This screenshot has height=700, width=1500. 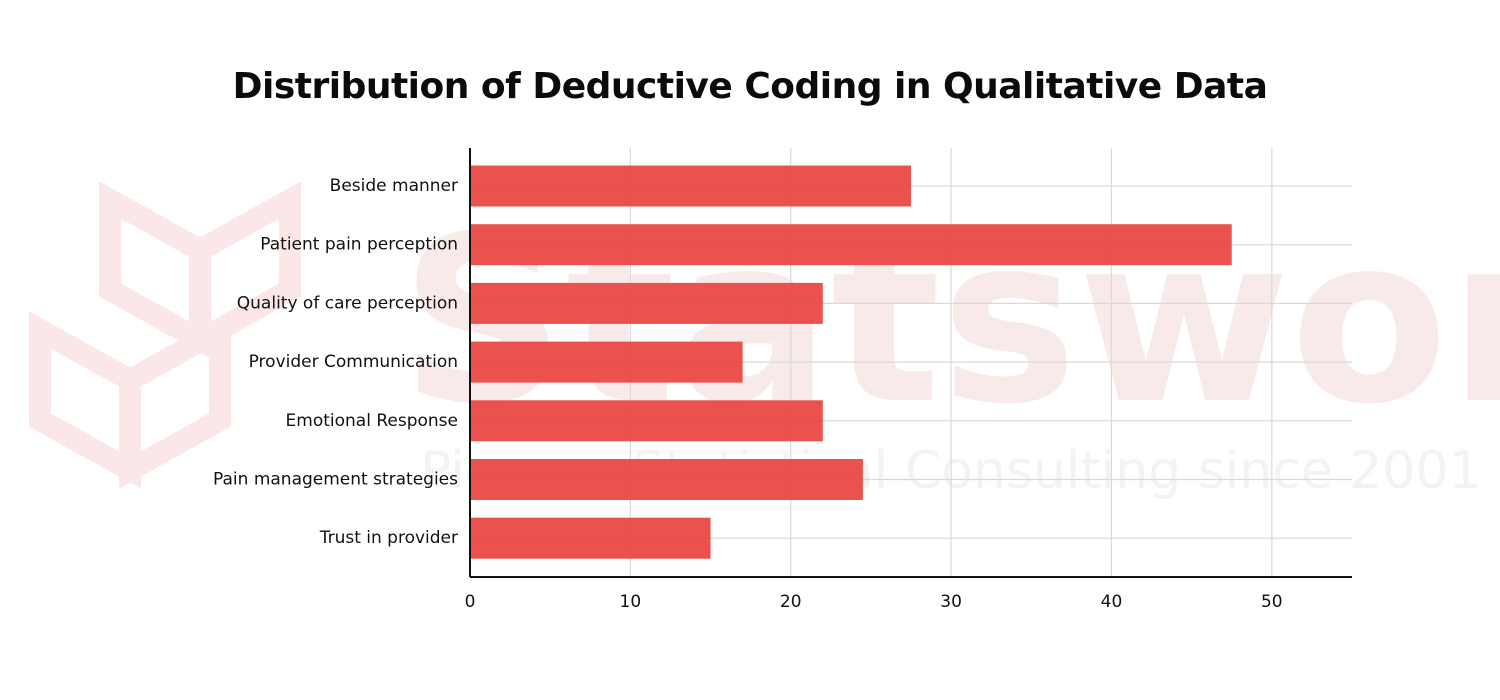 I want to click on category-label: Pain management strategies, so click(x=335, y=480).